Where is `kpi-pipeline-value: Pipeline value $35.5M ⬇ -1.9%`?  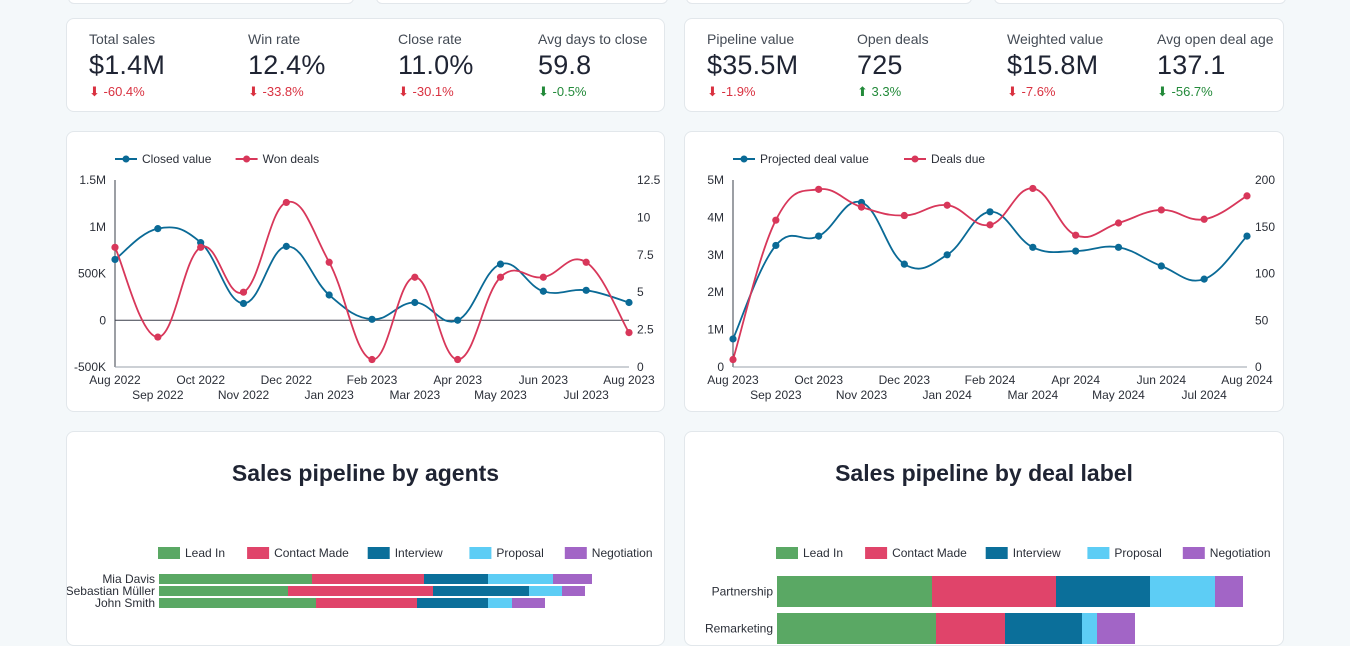 kpi-pipeline-value: Pipeline value $35.5M ⬇ -1.9% is located at coordinates (752, 65).